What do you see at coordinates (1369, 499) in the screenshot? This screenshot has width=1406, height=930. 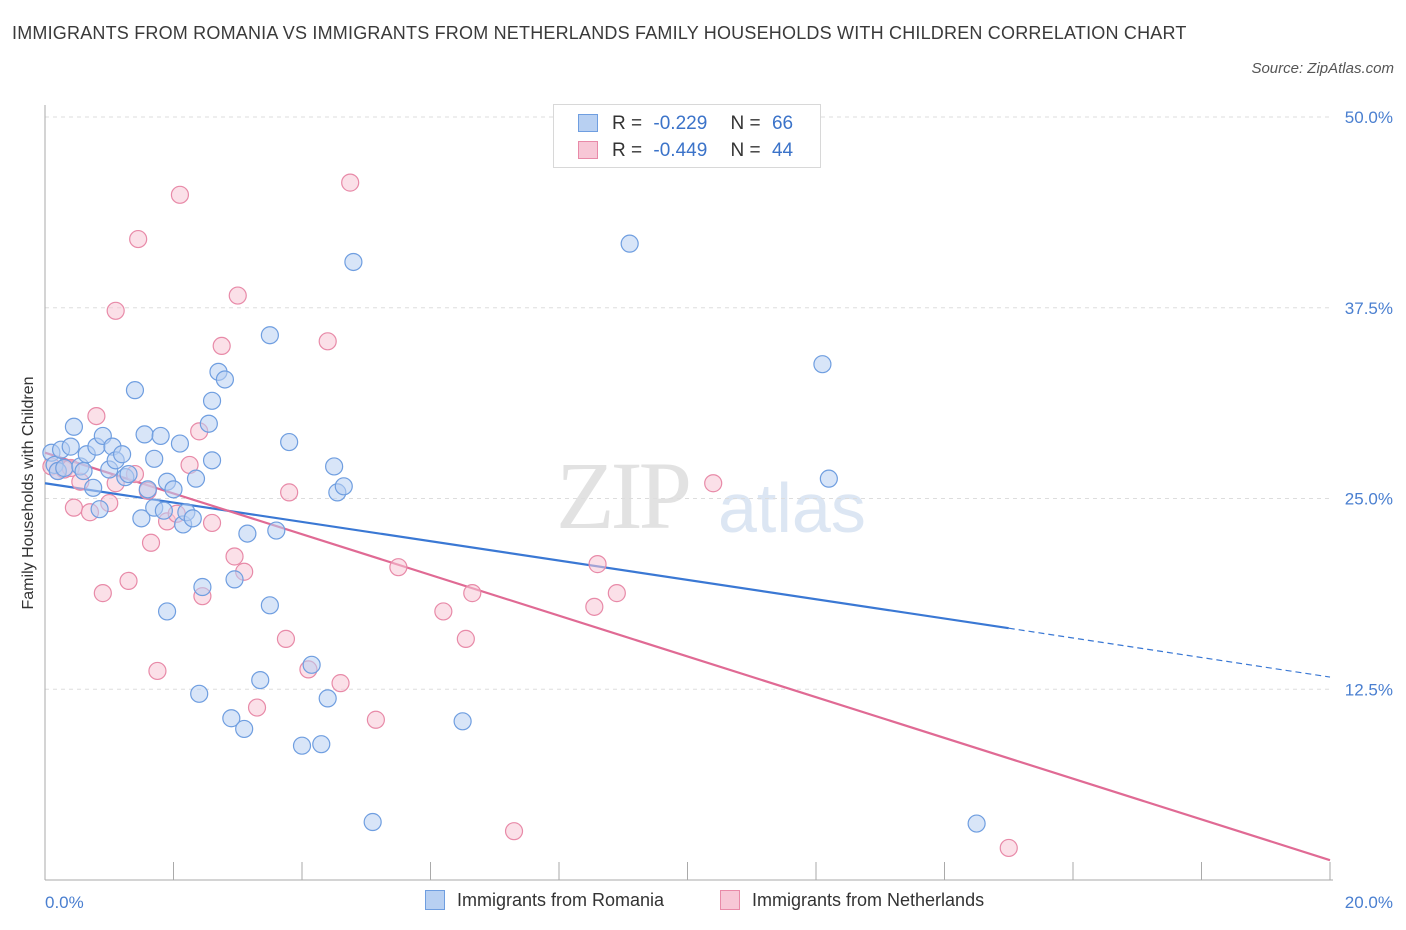 I see `y-tick-label: 25.0%` at bounding box center [1369, 499].